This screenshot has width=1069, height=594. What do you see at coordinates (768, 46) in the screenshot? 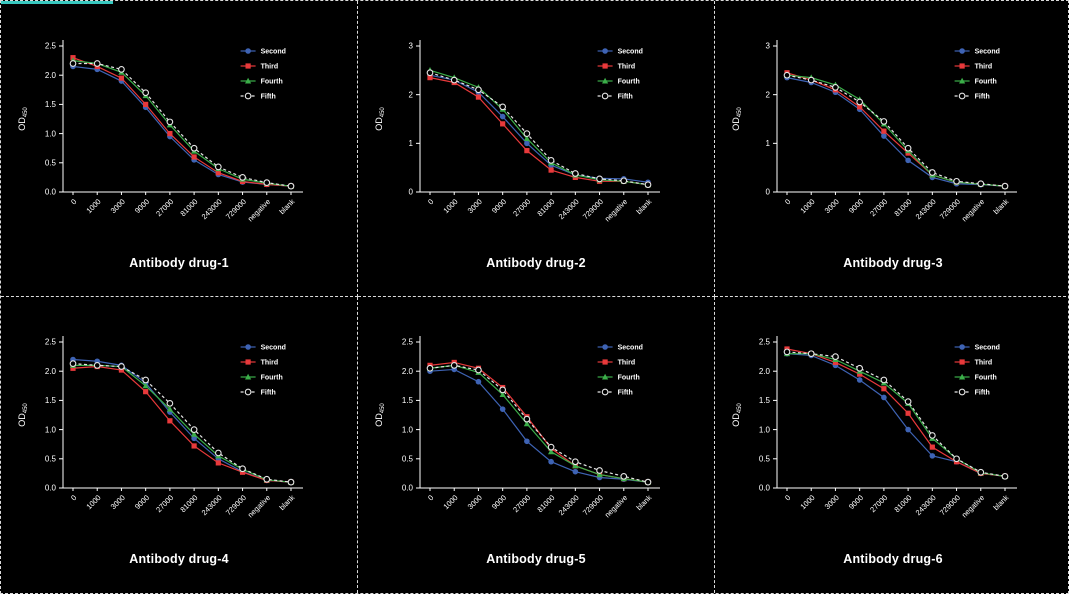
I see `y-tick-label: 3` at bounding box center [768, 46].